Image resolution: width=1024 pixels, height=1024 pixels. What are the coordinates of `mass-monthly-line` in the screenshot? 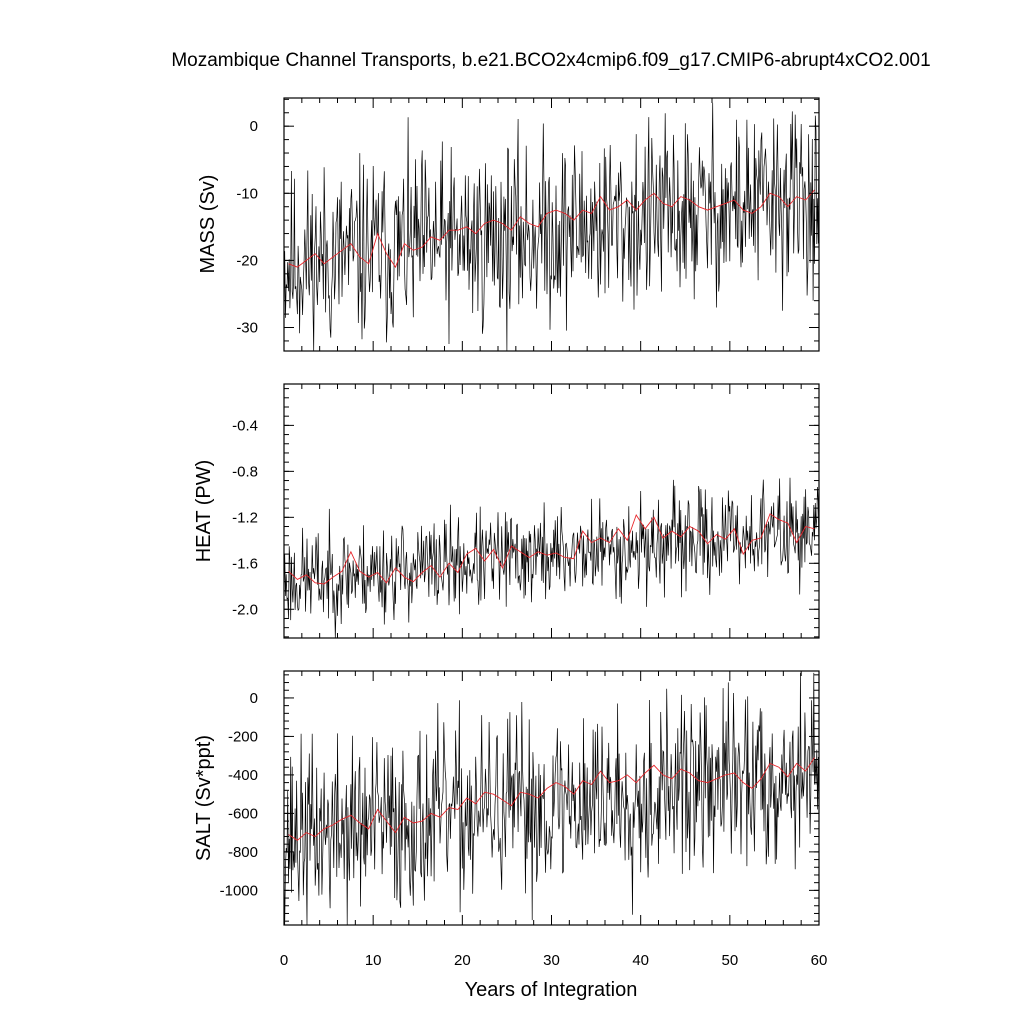 It's located at (551, 227).